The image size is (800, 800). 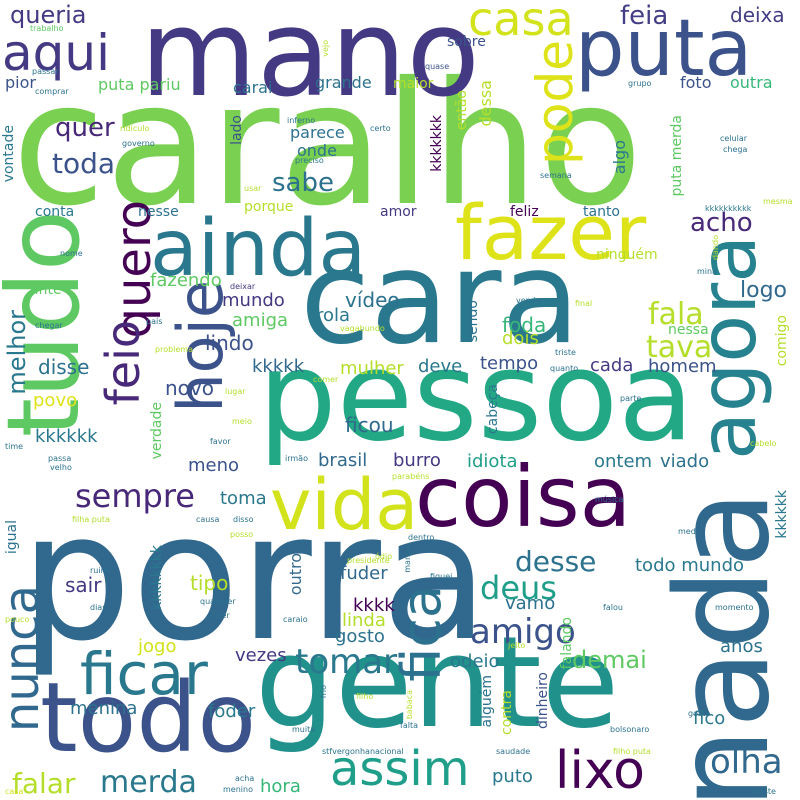 I want to click on word: vida, so click(x=344, y=505).